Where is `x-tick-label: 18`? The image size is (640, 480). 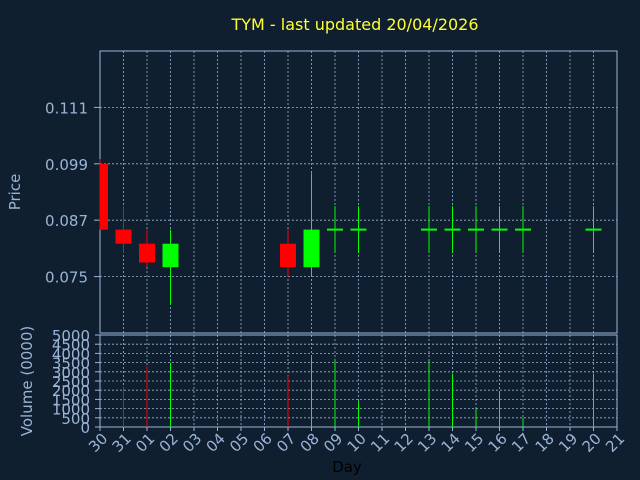
x-tick-label: 18 is located at coordinates (545, 443).